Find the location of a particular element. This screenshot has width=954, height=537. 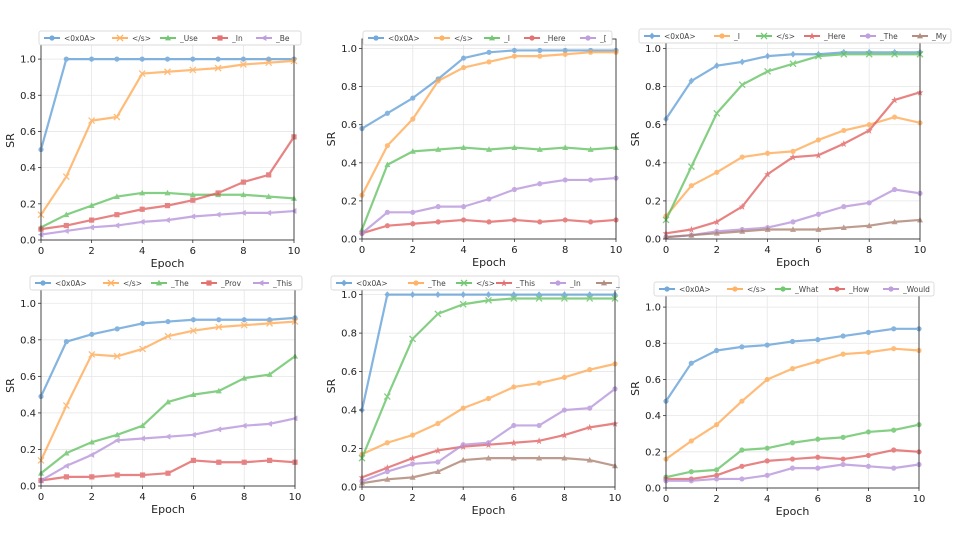

legend-item: </s> is located at coordinates (746, 289).